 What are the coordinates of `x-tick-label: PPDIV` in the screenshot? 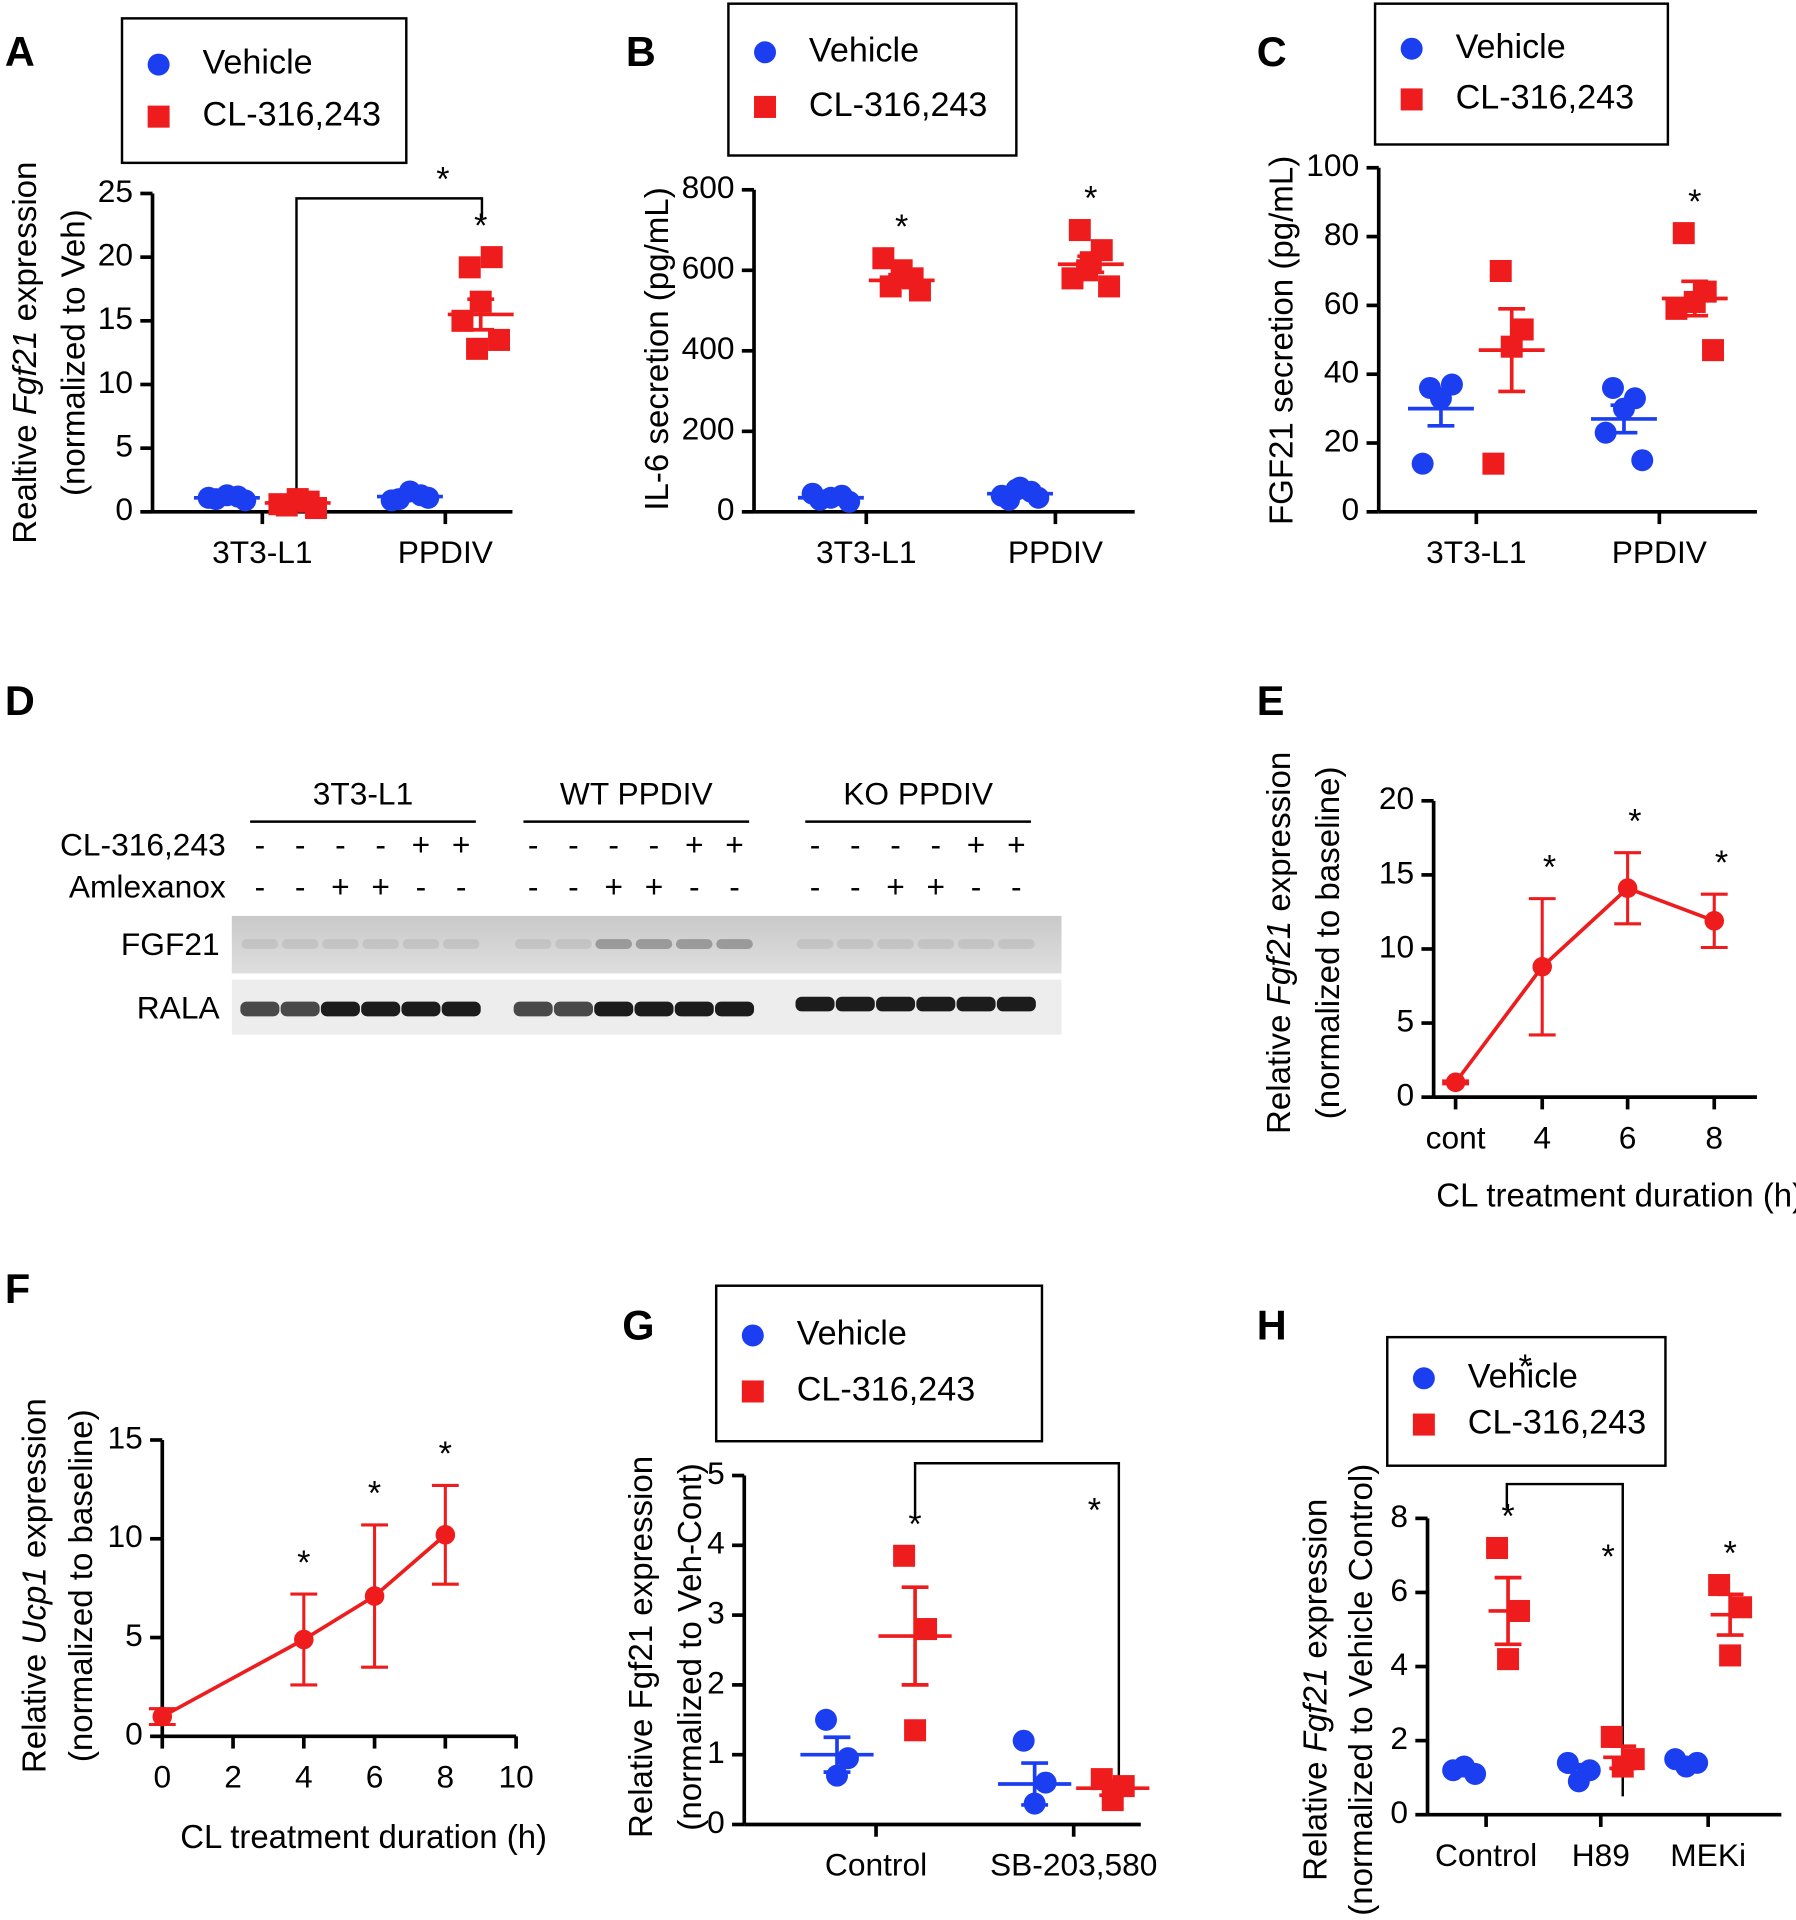 It's located at (446, 552).